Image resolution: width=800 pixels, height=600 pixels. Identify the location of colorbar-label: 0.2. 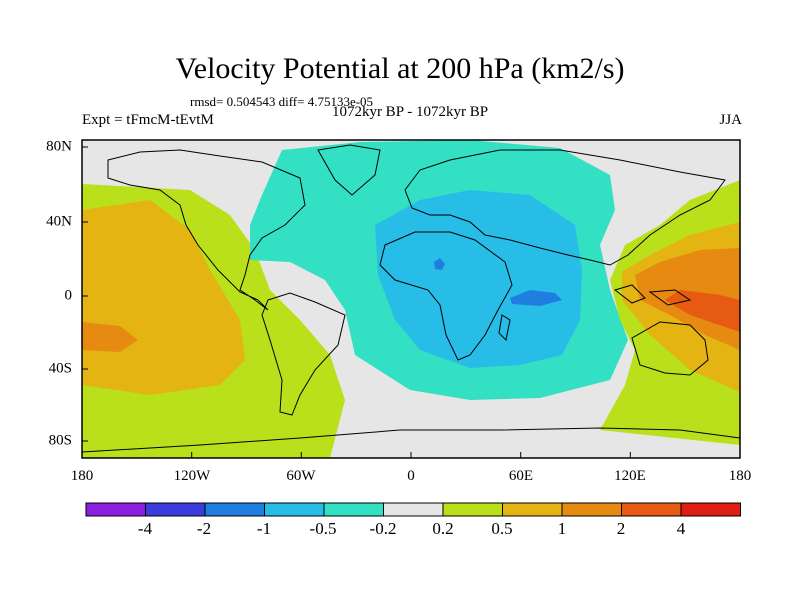
(443, 528).